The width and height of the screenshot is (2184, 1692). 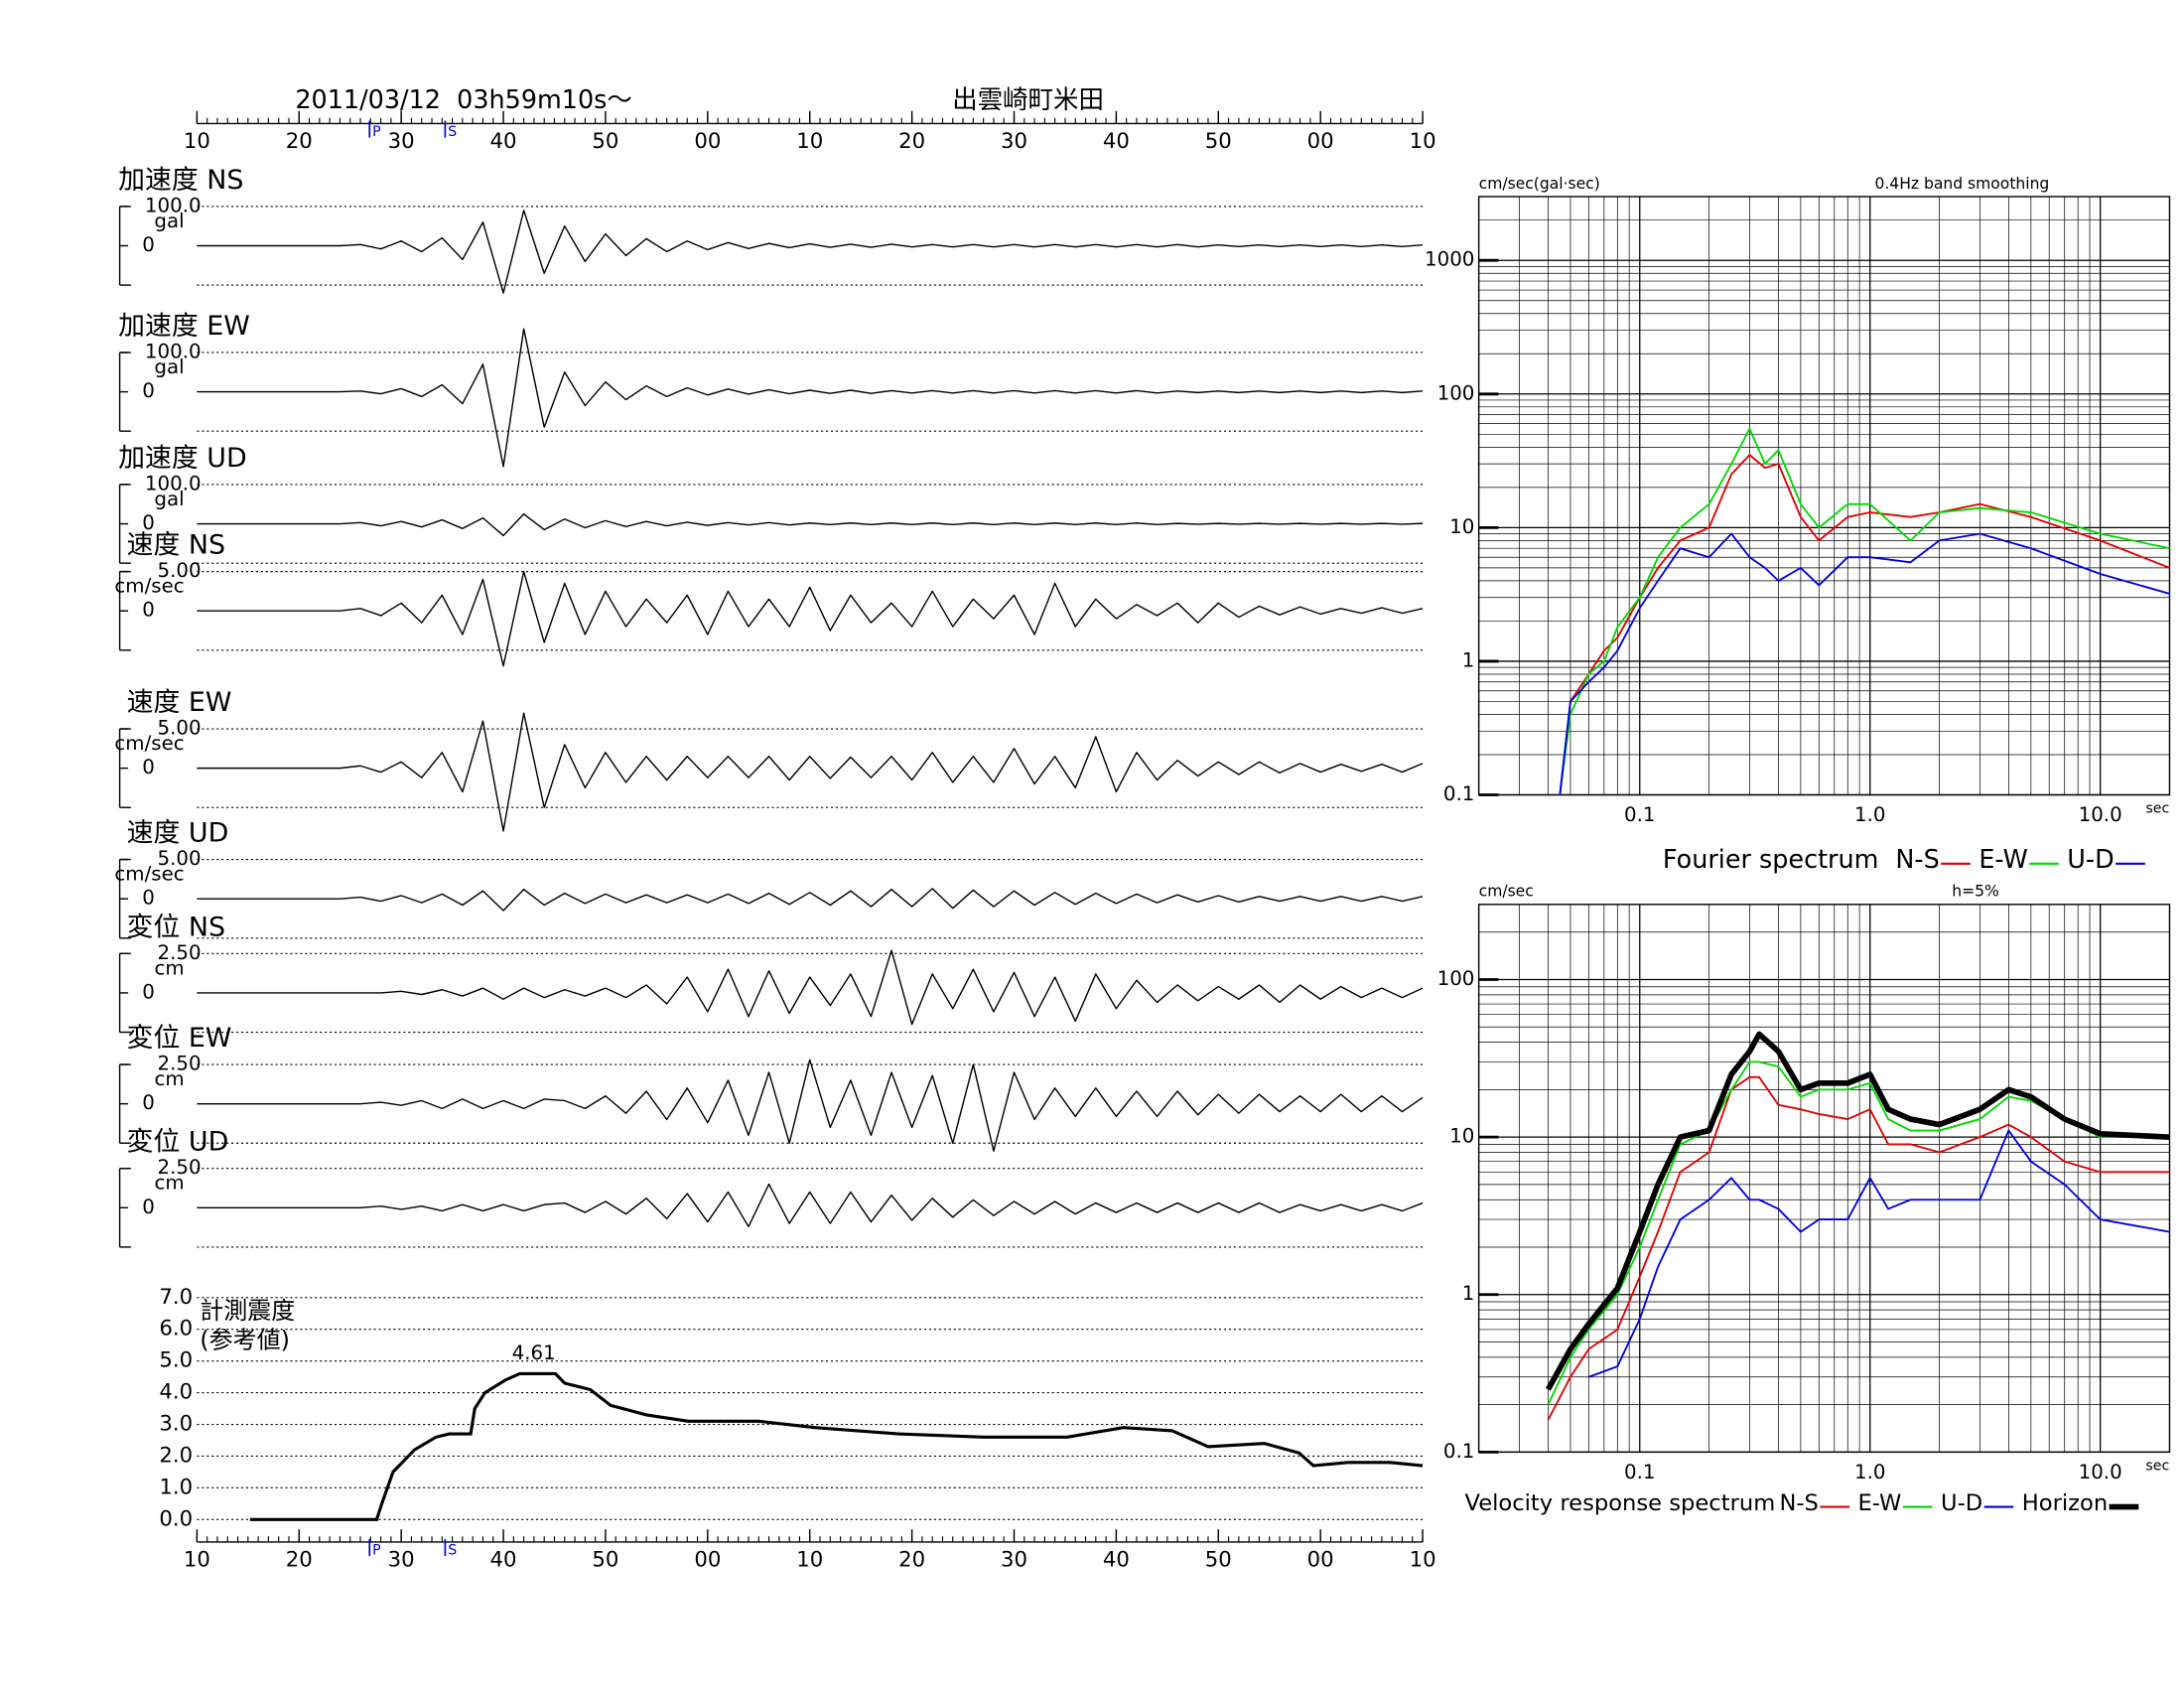 I want to click on plot-frame, so click(x=1824, y=496).